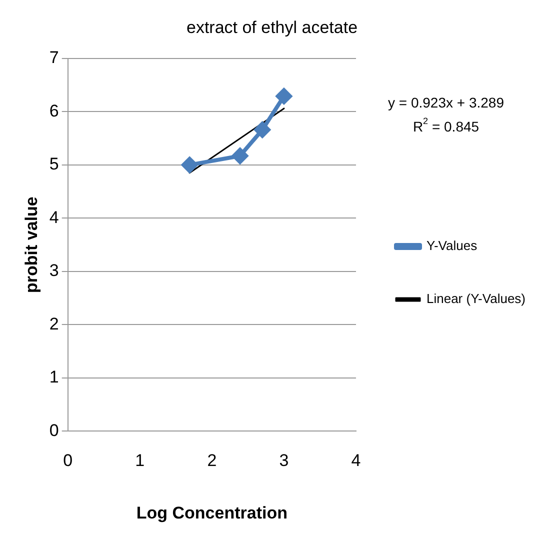 This screenshot has height=546, width=544. What do you see at coordinates (54, 270) in the screenshot?
I see `y-tick-label: 3` at bounding box center [54, 270].